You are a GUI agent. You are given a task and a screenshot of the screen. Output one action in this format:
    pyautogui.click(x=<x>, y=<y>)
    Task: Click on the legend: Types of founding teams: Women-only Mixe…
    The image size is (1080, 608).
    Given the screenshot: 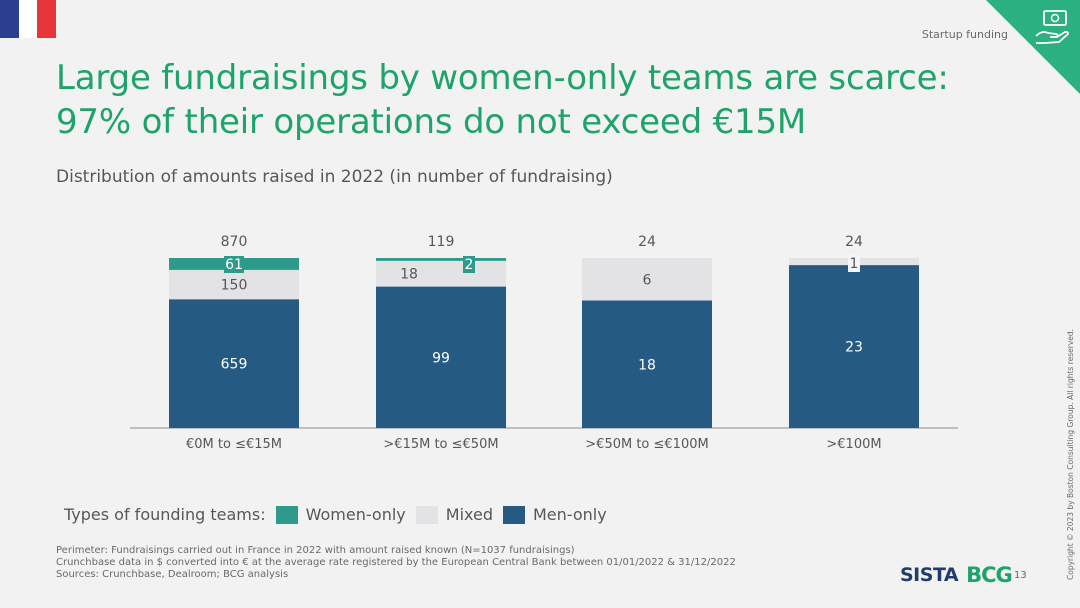 What is the action you would take?
    pyautogui.click(x=335, y=514)
    